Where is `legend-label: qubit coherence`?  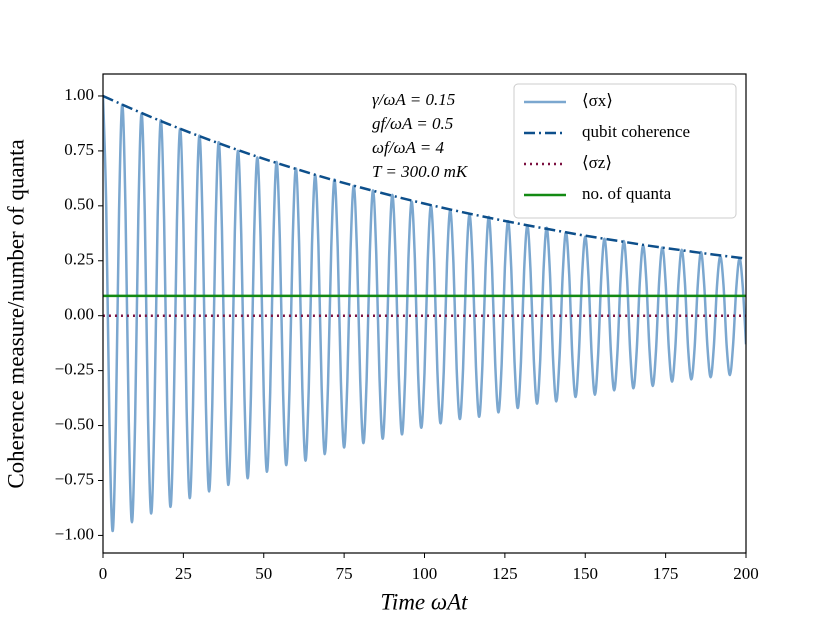 legend-label: qubit coherence is located at coordinates (636, 131).